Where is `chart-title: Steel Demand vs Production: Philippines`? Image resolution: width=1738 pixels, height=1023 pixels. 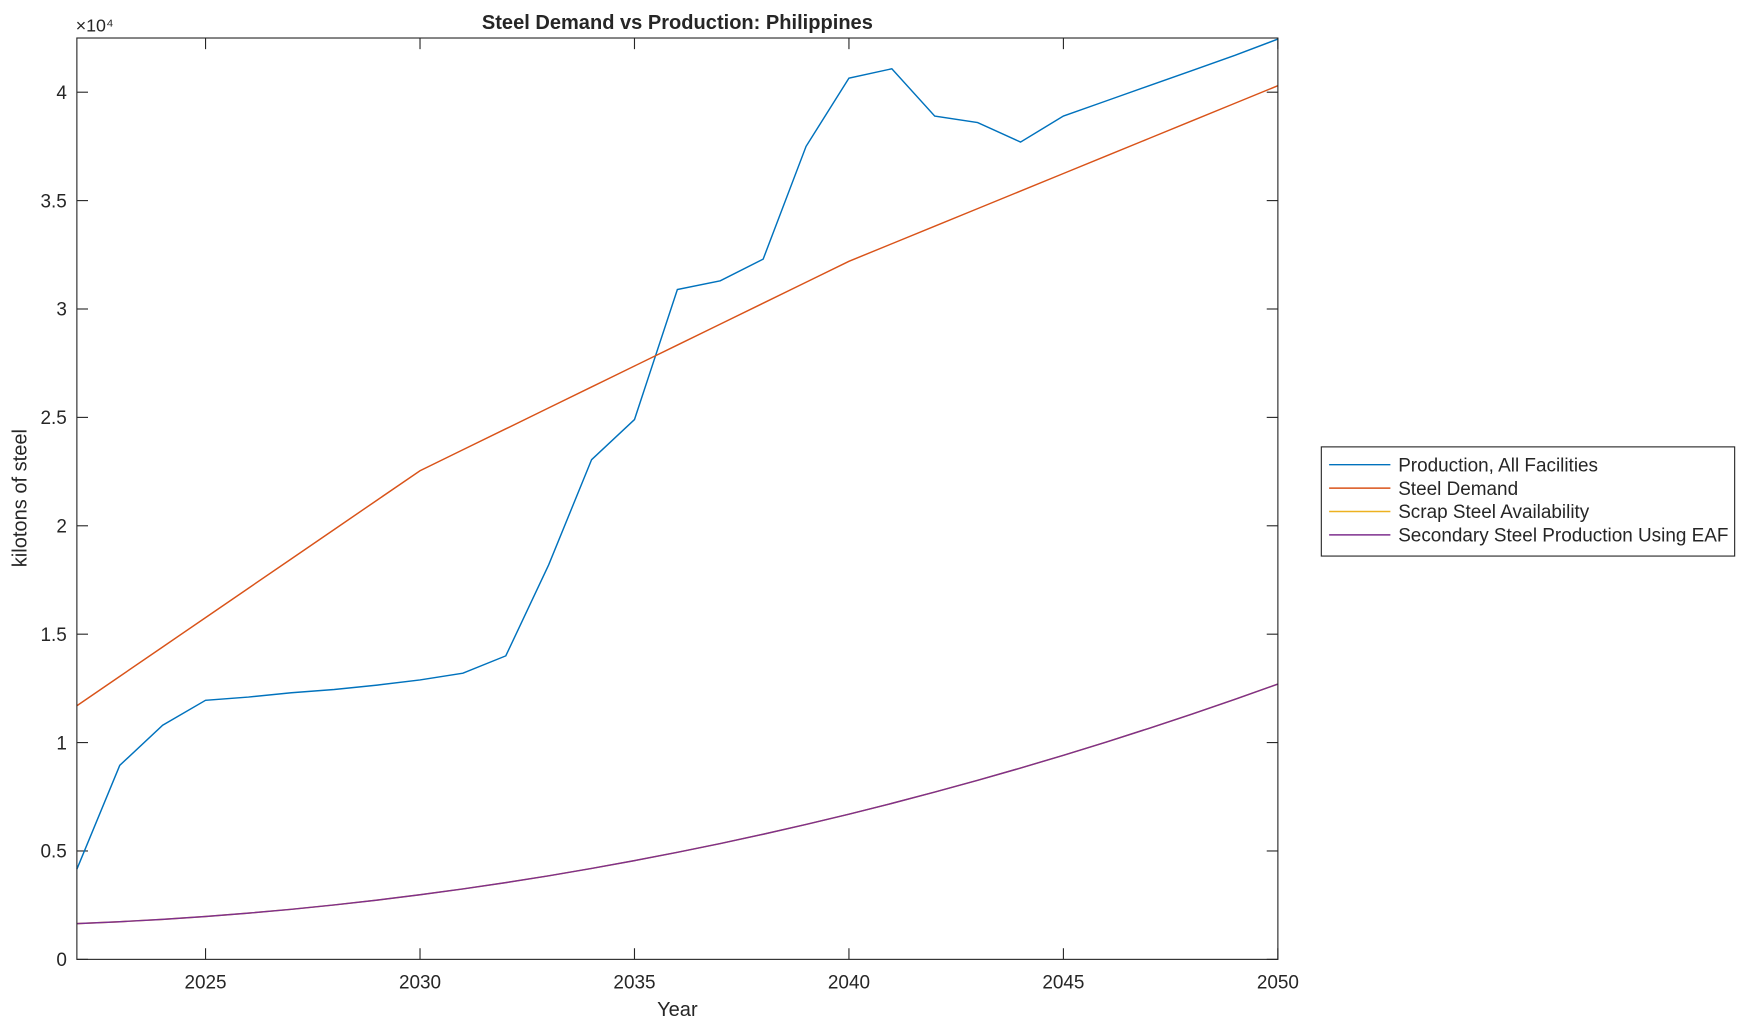
chart-title: Steel Demand vs Production: Philippines is located at coordinates (677, 23).